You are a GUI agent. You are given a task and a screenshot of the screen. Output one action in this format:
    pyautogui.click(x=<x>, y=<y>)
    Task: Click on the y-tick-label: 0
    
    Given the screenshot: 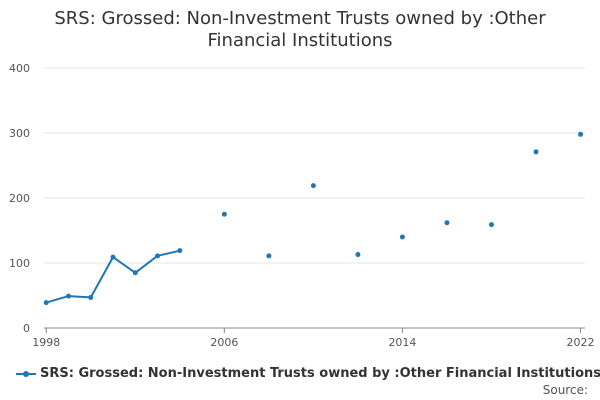 What is the action you would take?
    pyautogui.click(x=26, y=328)
    